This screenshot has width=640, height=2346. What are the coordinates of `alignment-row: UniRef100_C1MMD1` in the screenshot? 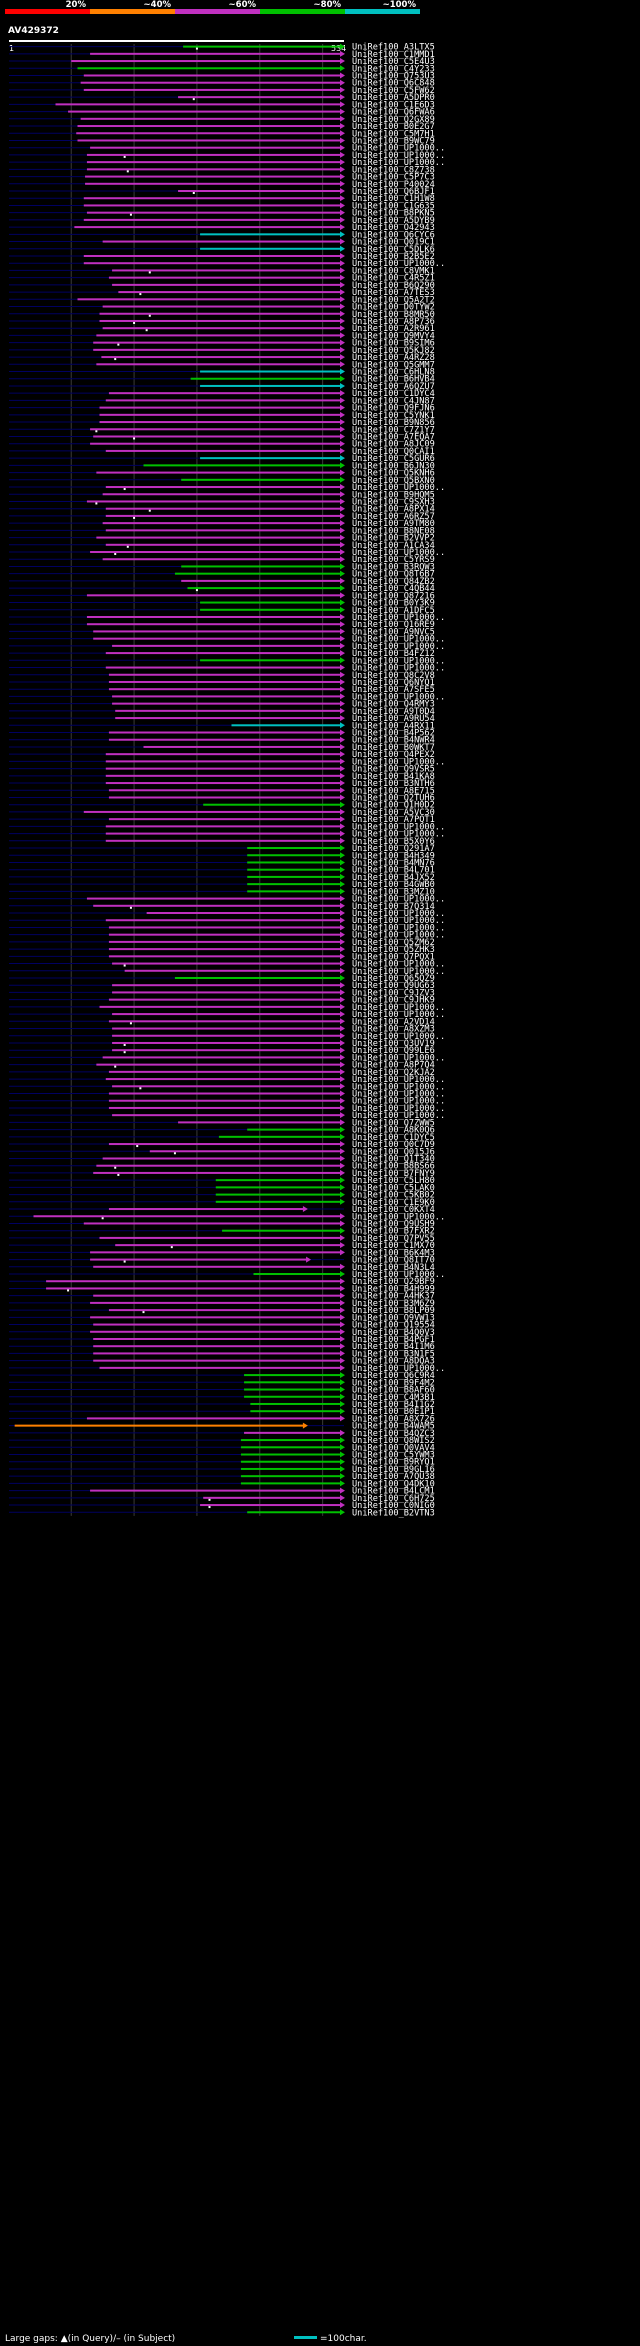 It's located at (222, 55).